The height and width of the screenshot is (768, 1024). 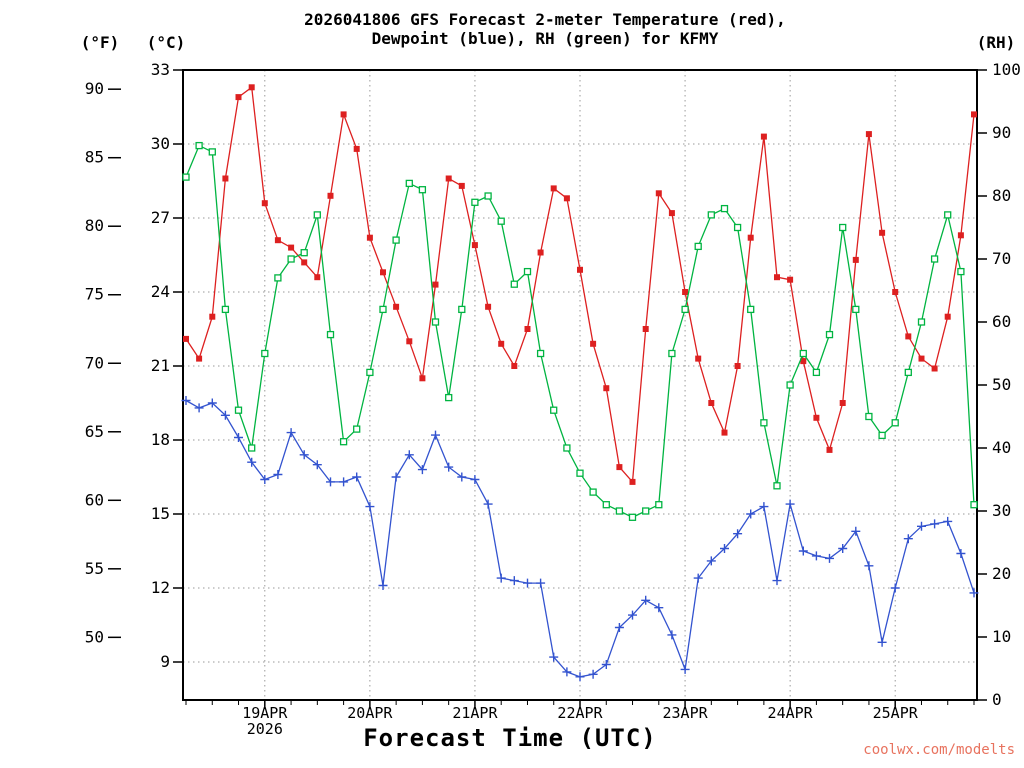 What do you see at coordinates (160, 291) in the screenshot?
I see `celsius-tick-label: 24` at bounding box center [160, 291].